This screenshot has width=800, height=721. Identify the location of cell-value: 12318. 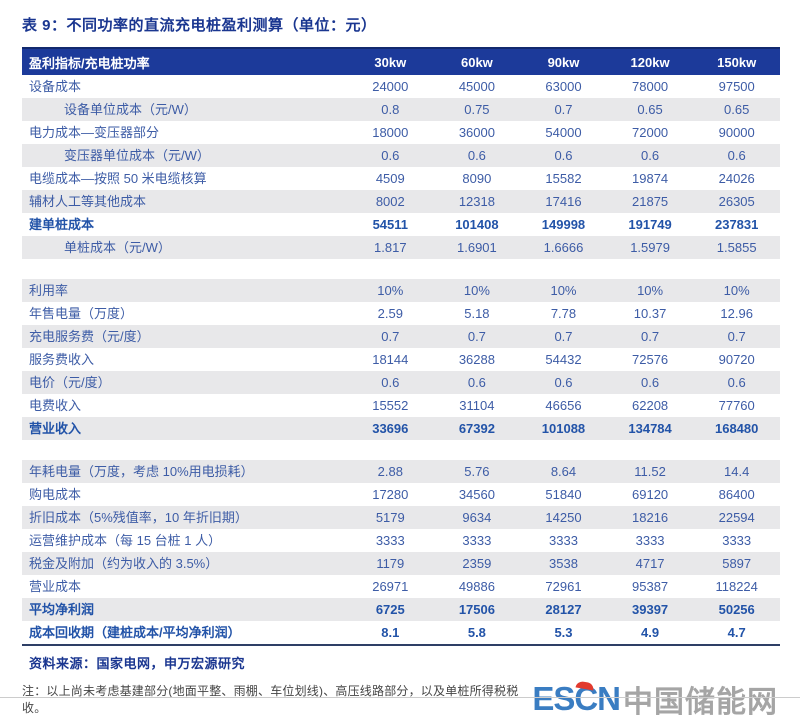
(477, 201).